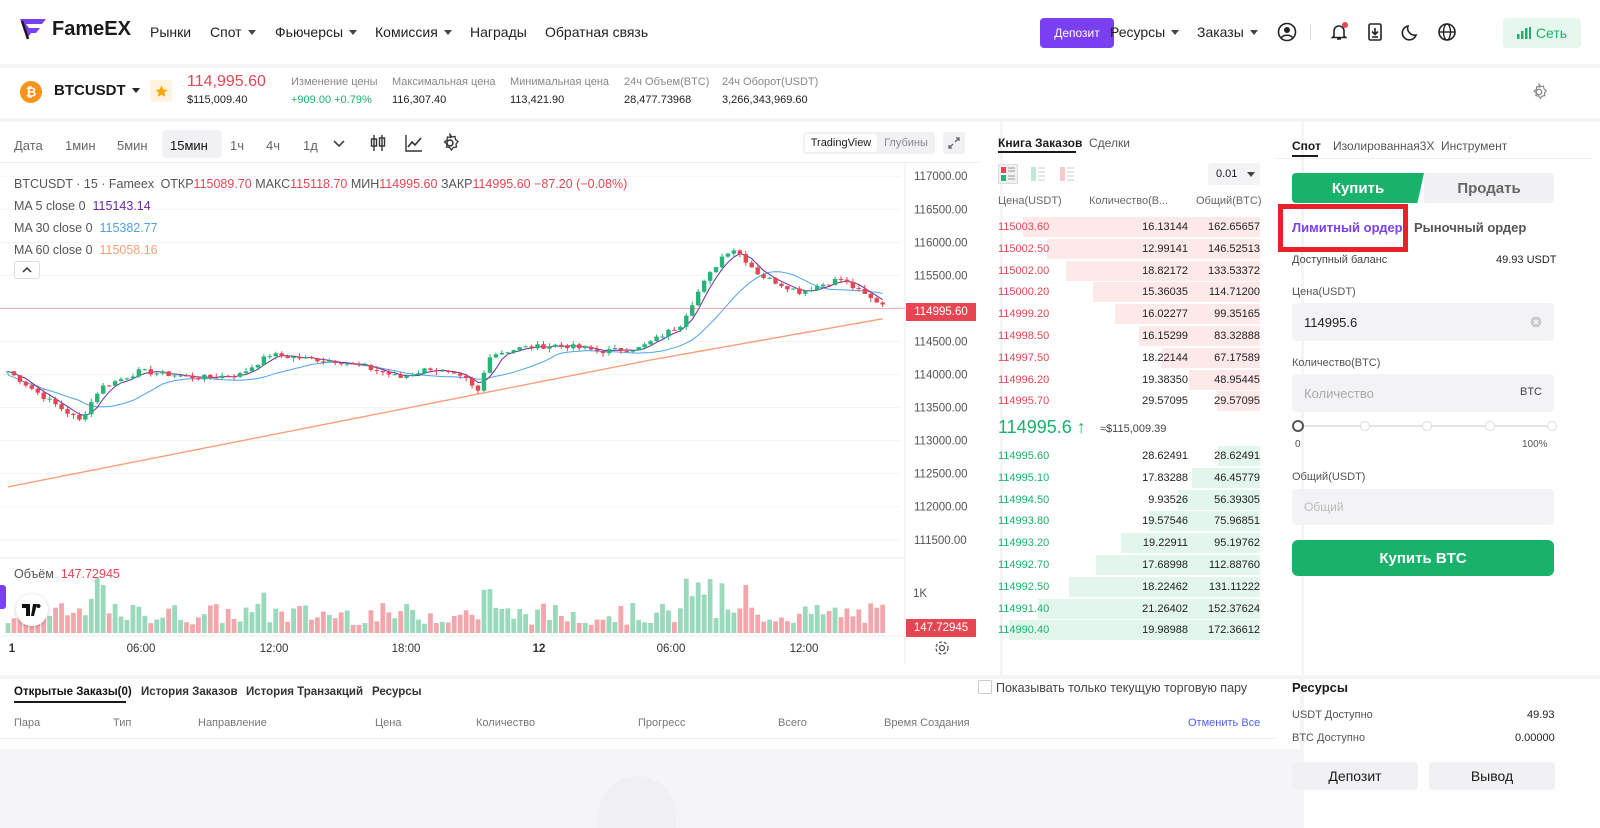 The image size is (1600, 828). I want to click on orderbook-row: 114992.50 18.22462 131.11222, so click(1129, 587).